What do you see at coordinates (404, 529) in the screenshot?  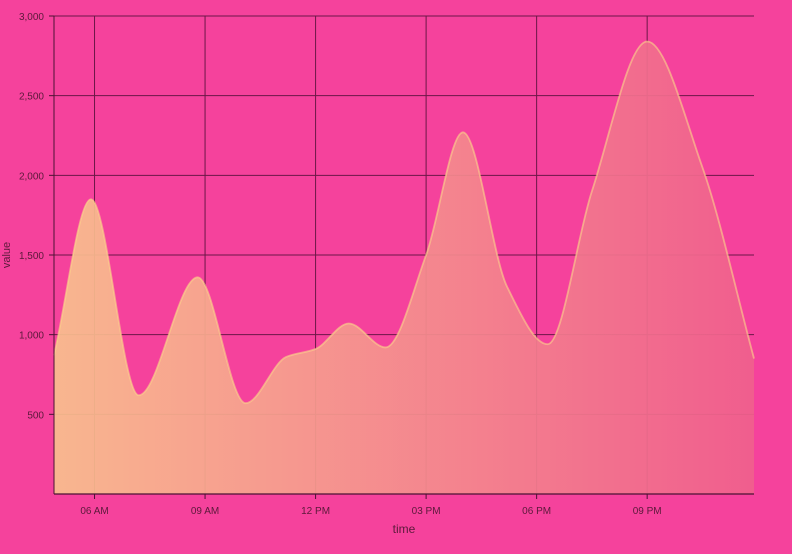 I see `x-axis-title: time` at bounding box center [404, 529].